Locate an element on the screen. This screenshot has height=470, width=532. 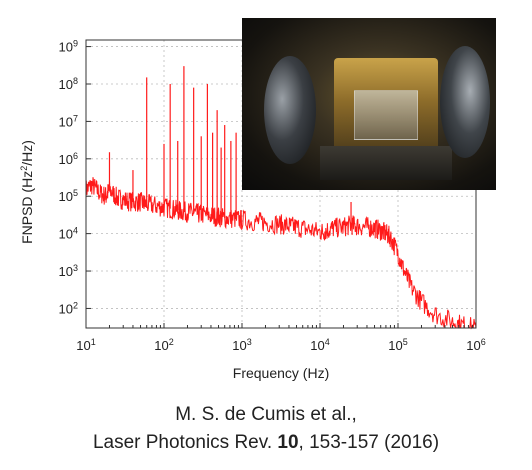
x-tick-label: 10⁶ is located at coordinates (475, 345).